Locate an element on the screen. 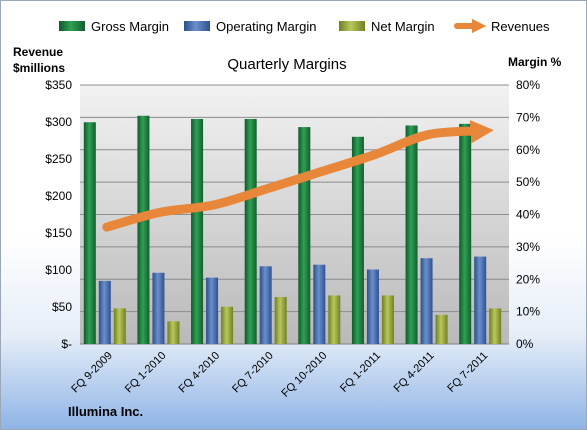  left-tick-label: $250 is located at coordinates (58, 159).